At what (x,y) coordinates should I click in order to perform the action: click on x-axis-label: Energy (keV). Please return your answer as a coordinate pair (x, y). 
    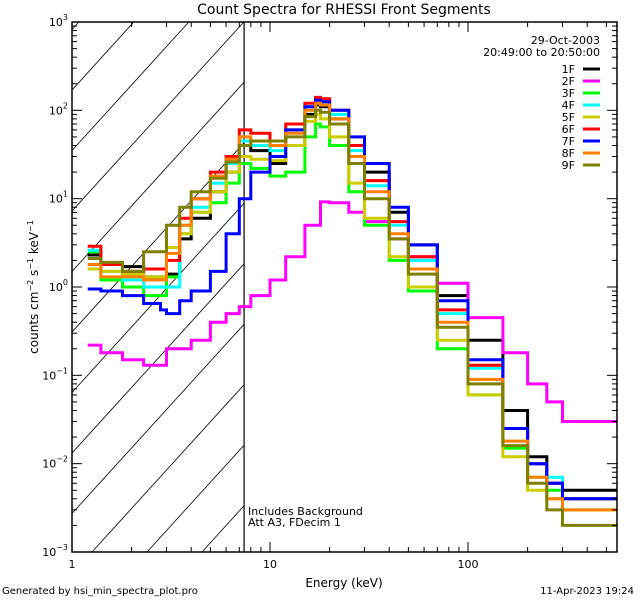
    Looking at the image, I should click on (343, 583).